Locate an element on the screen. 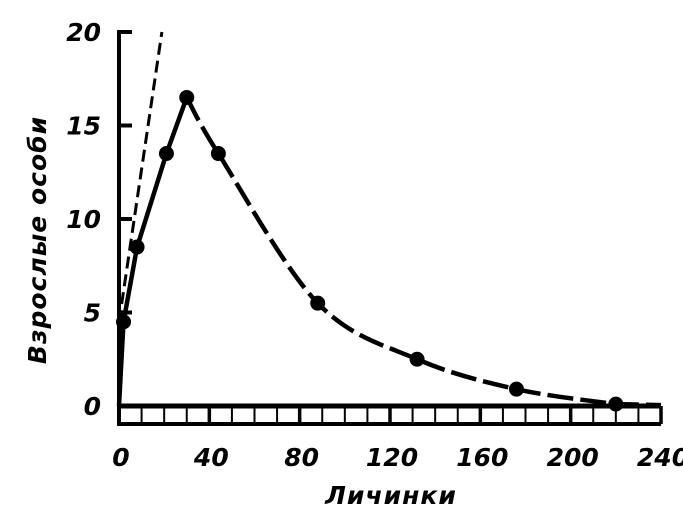 The image size is (683, 521). y-tick-label: 15 is located at coordinates (83, 126).